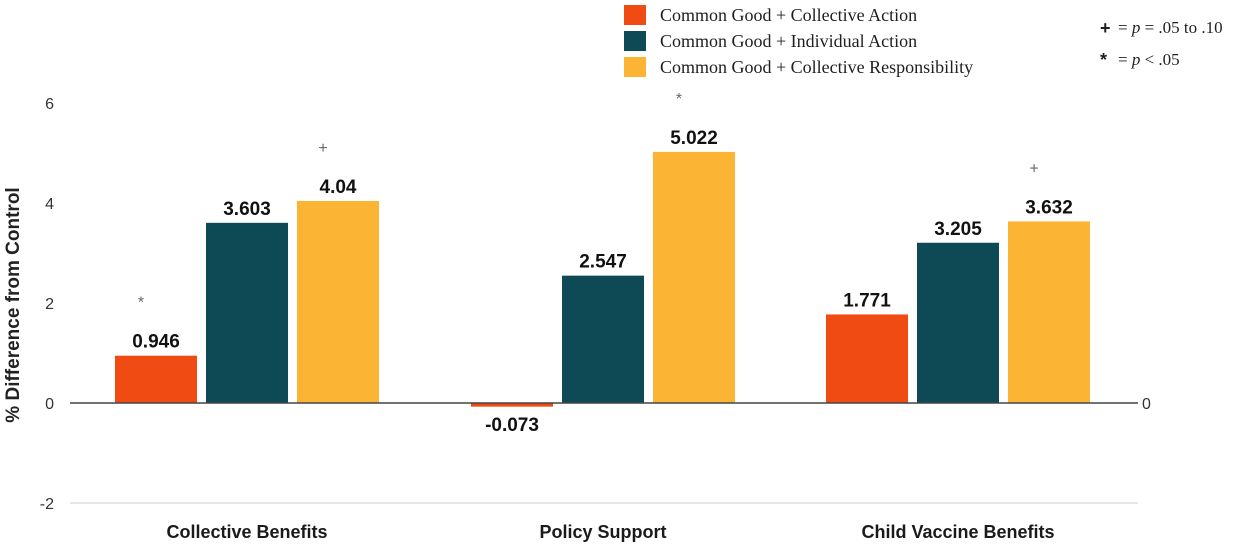  What do you see at coordinates (694, 138) in the screenshot?
I see `data-label: 5.022` at bounding box center [694, 138].